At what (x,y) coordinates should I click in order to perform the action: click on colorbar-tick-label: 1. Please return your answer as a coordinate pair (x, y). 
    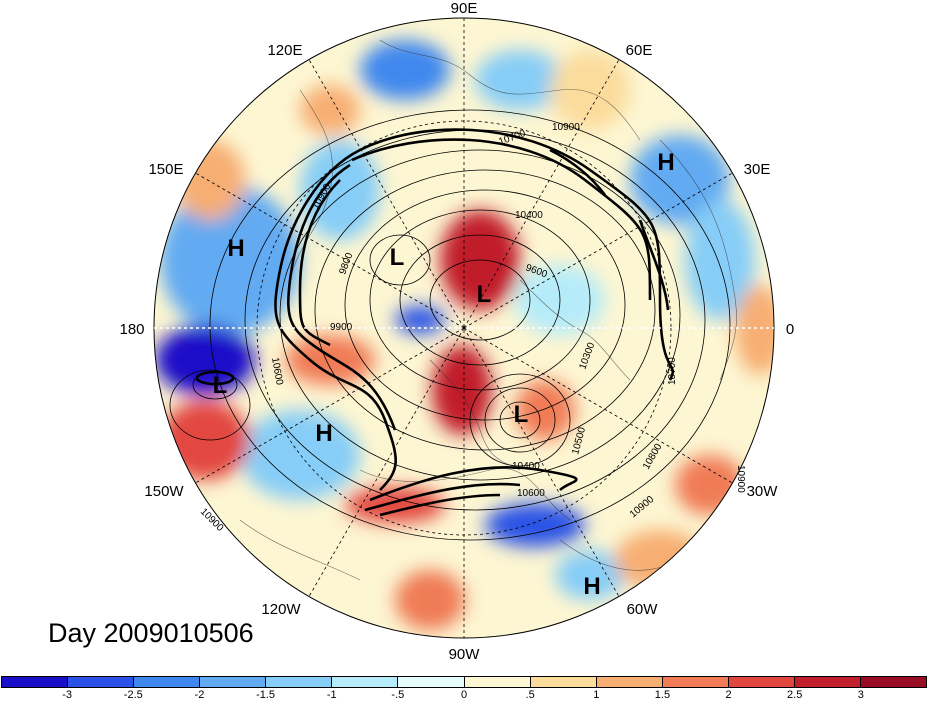
    Looking at the image, I should click on (596, 695).